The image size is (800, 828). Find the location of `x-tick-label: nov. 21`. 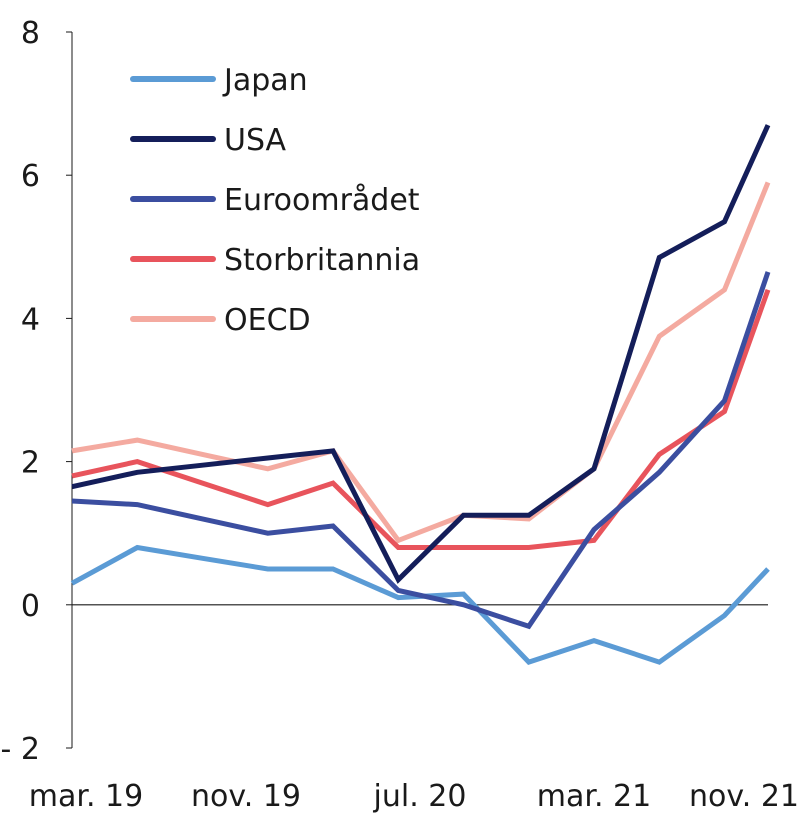

x-tick-label: nov. 21 is located at coordinates (744, 796).